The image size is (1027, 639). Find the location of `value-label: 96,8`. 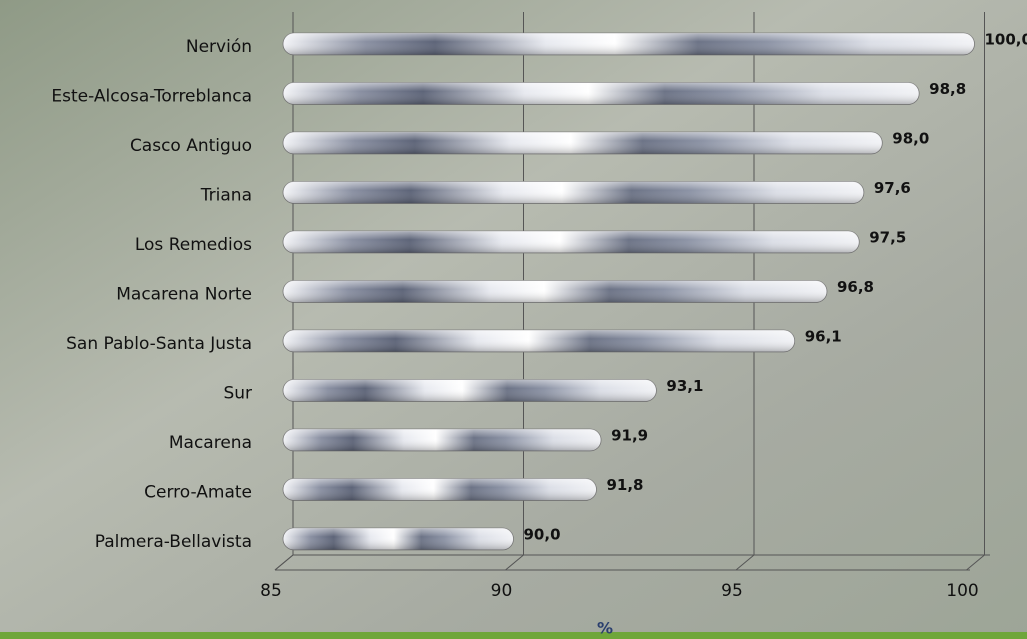

value-label: 96,8 is located at coordinates (855, 287).